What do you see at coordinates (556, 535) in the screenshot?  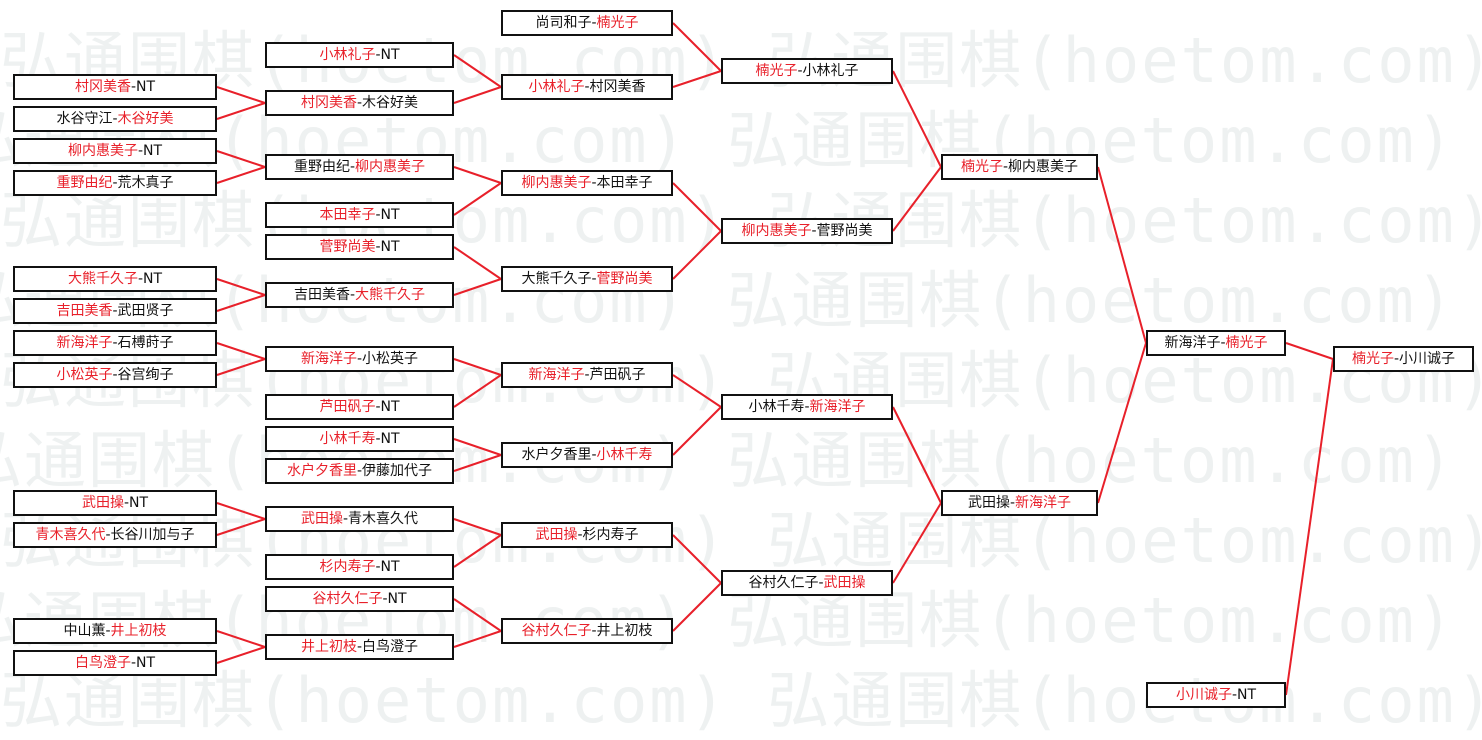 I see `player-left: 武田操` at bounding box center [556, 535].